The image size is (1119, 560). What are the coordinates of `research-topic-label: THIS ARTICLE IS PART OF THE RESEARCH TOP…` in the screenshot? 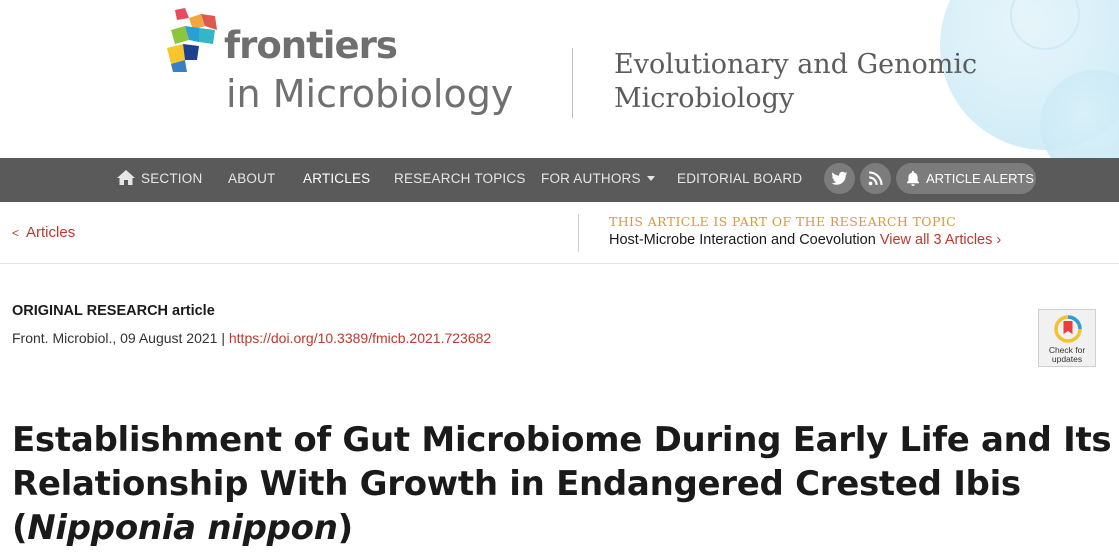 It's located at (783, 221).